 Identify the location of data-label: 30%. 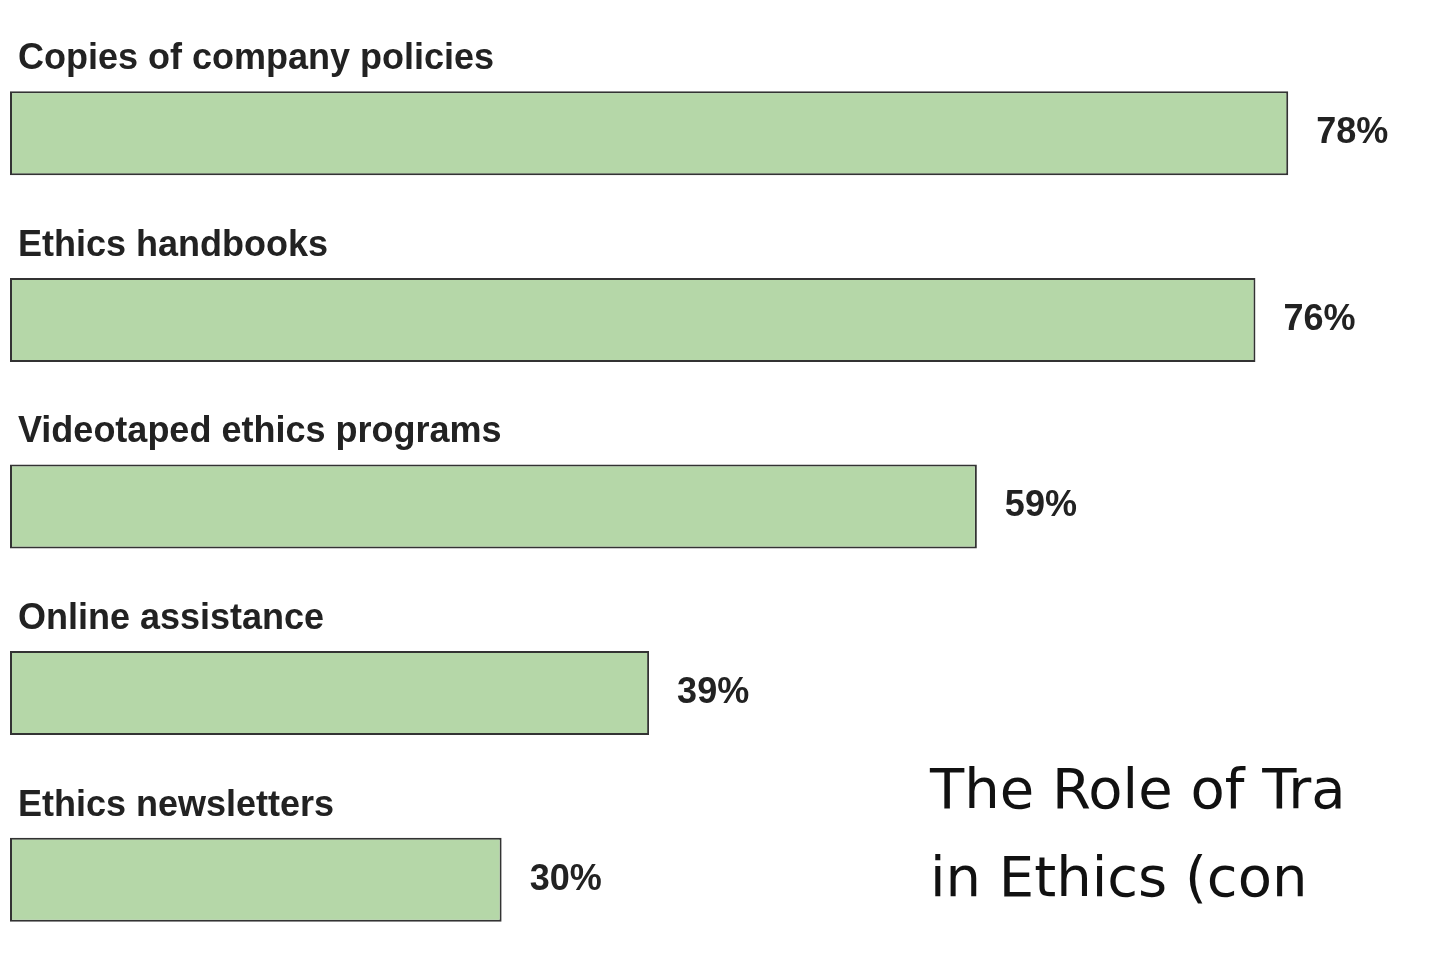
(565, 877).